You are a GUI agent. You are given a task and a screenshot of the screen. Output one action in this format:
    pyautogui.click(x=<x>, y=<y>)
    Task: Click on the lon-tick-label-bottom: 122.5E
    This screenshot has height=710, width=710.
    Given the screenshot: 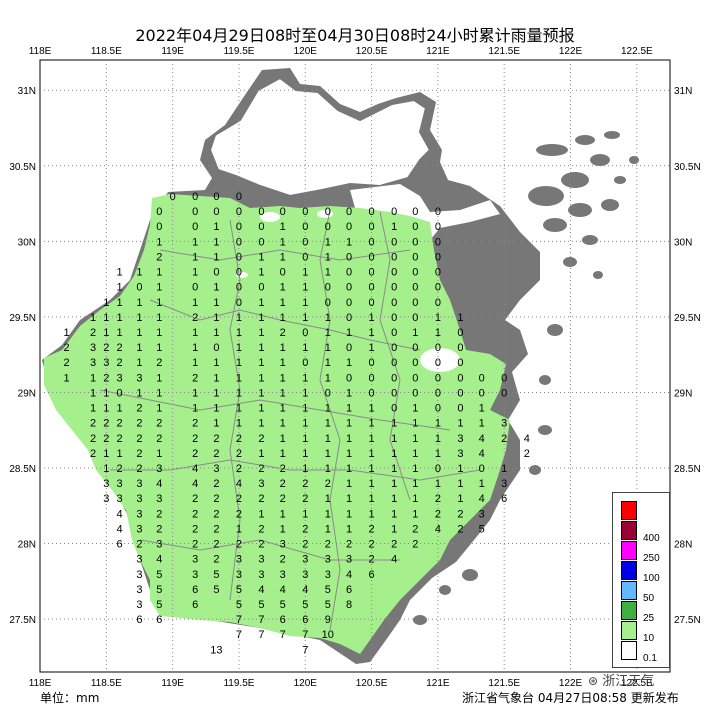 What is the action you would take?
    pyautogui.click(x=637, y=683)
    